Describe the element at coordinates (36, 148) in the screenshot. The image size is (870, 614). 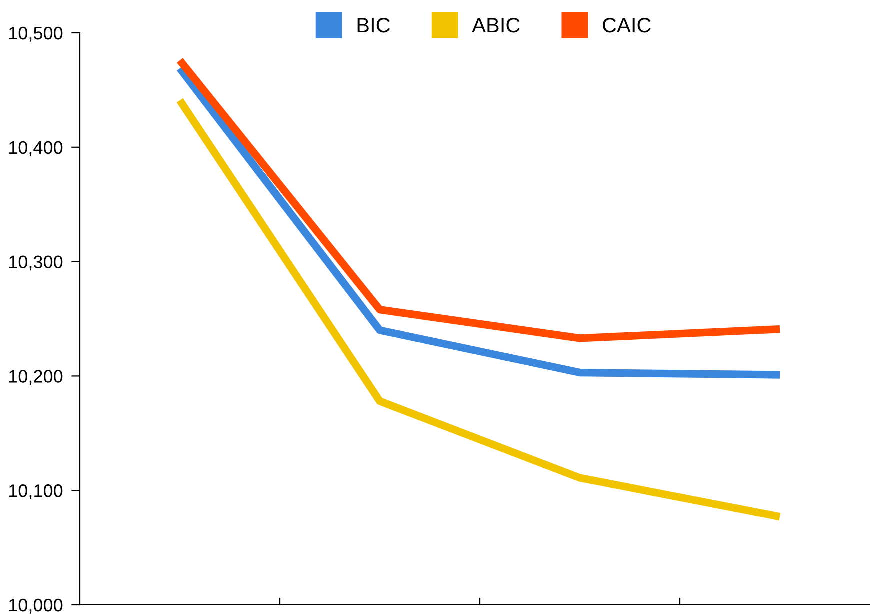
I see `y-tick-label: 10,400` at that location.